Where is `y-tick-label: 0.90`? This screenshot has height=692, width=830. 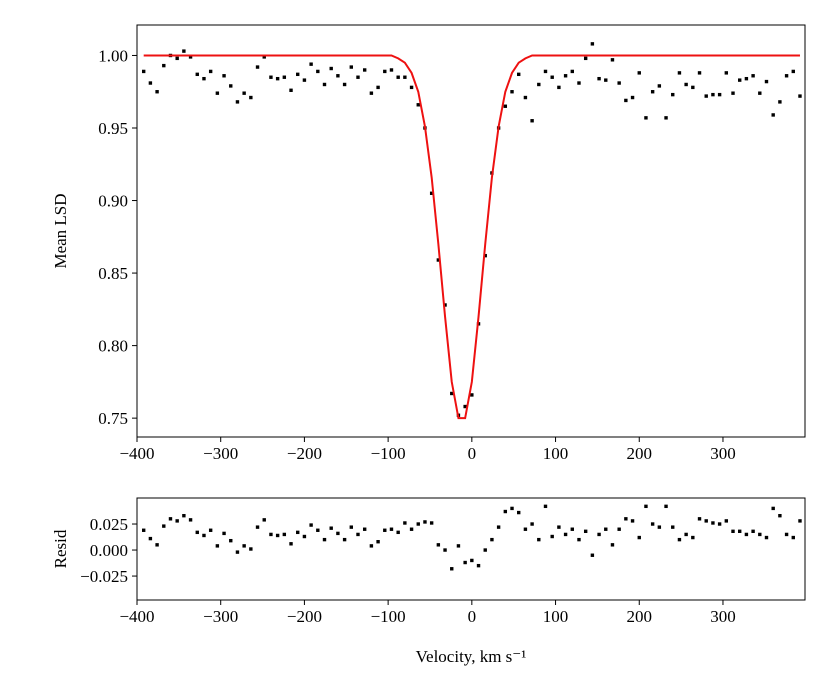 y-tick-label: 0.90 is located at coordinates (113, 201).